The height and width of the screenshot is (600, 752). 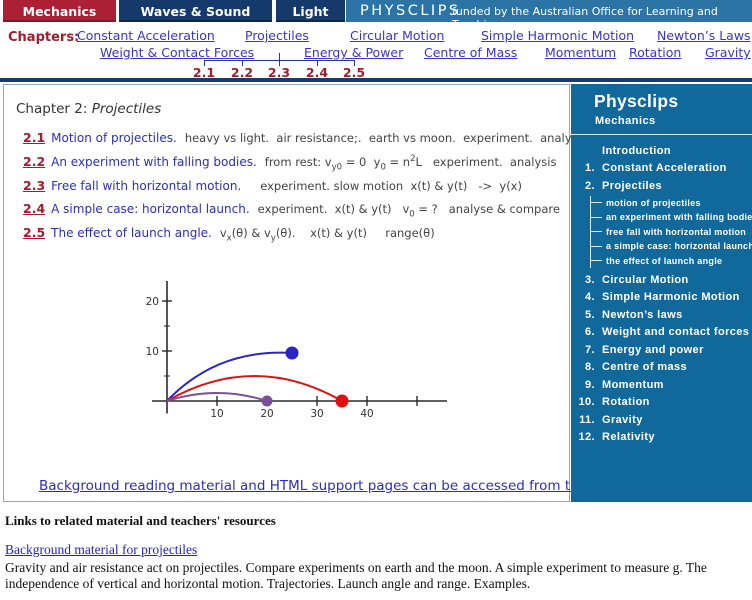 What do you see at coordinates (195, 11) in the screenshot?
I see `tab-waves-and-sound: Waves & Sound` at bounding box center [195, 11].